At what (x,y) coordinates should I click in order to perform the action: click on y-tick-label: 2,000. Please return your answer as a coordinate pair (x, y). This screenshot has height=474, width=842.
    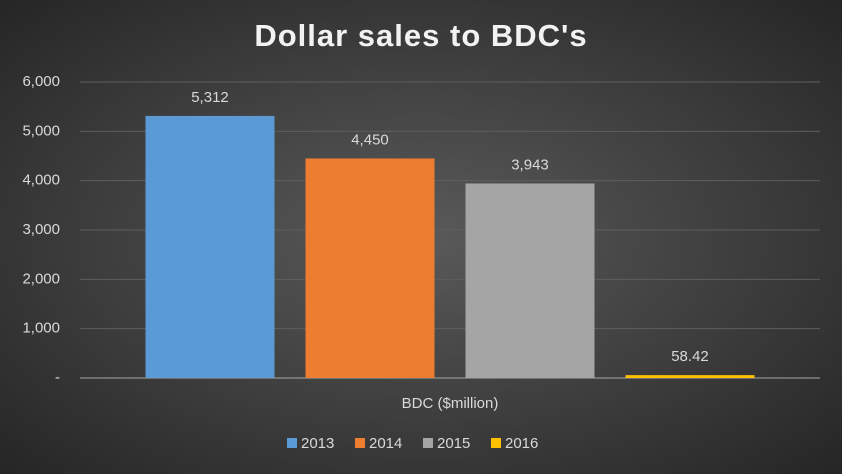
    Looking at the image, I should click on (41, 278).